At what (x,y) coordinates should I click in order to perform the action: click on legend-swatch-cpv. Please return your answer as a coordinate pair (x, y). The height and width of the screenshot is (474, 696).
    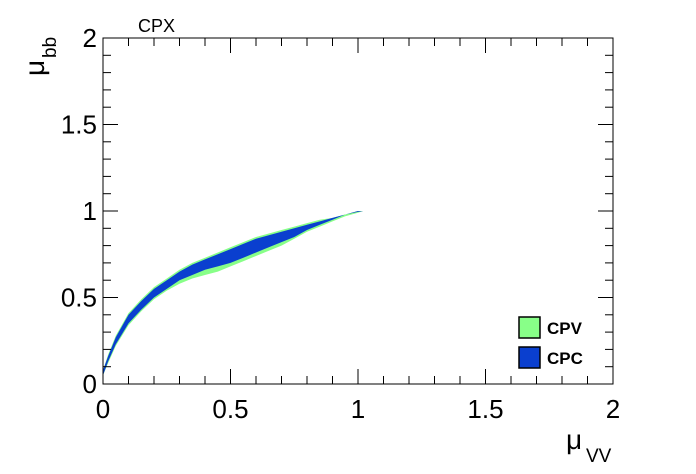
    Looking at the image, I should click on (529, 327).